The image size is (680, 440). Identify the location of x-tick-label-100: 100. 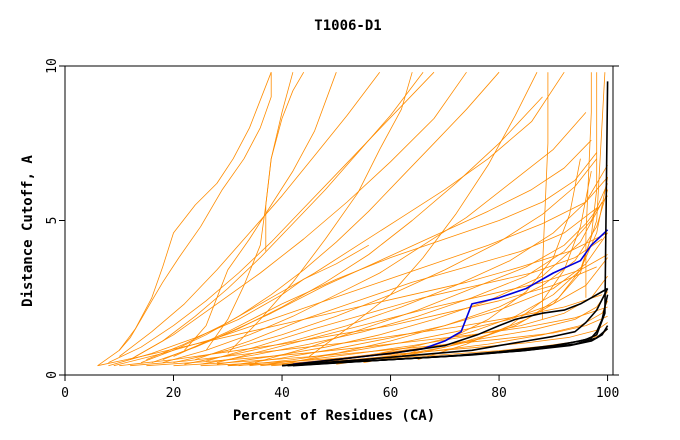
(607, 393).